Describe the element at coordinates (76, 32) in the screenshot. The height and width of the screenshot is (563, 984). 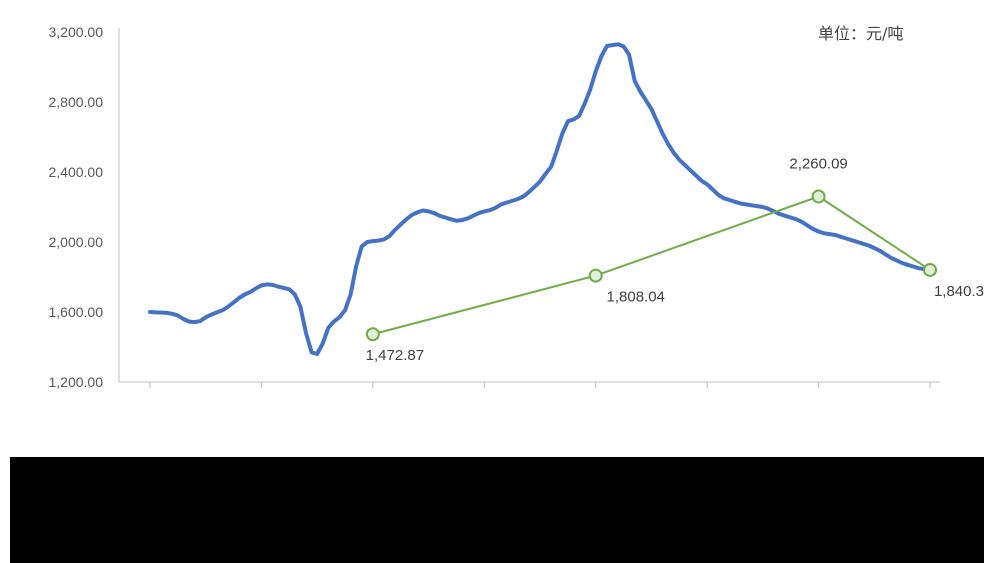
I see `y-tick-label: 3,200.00` at that location.